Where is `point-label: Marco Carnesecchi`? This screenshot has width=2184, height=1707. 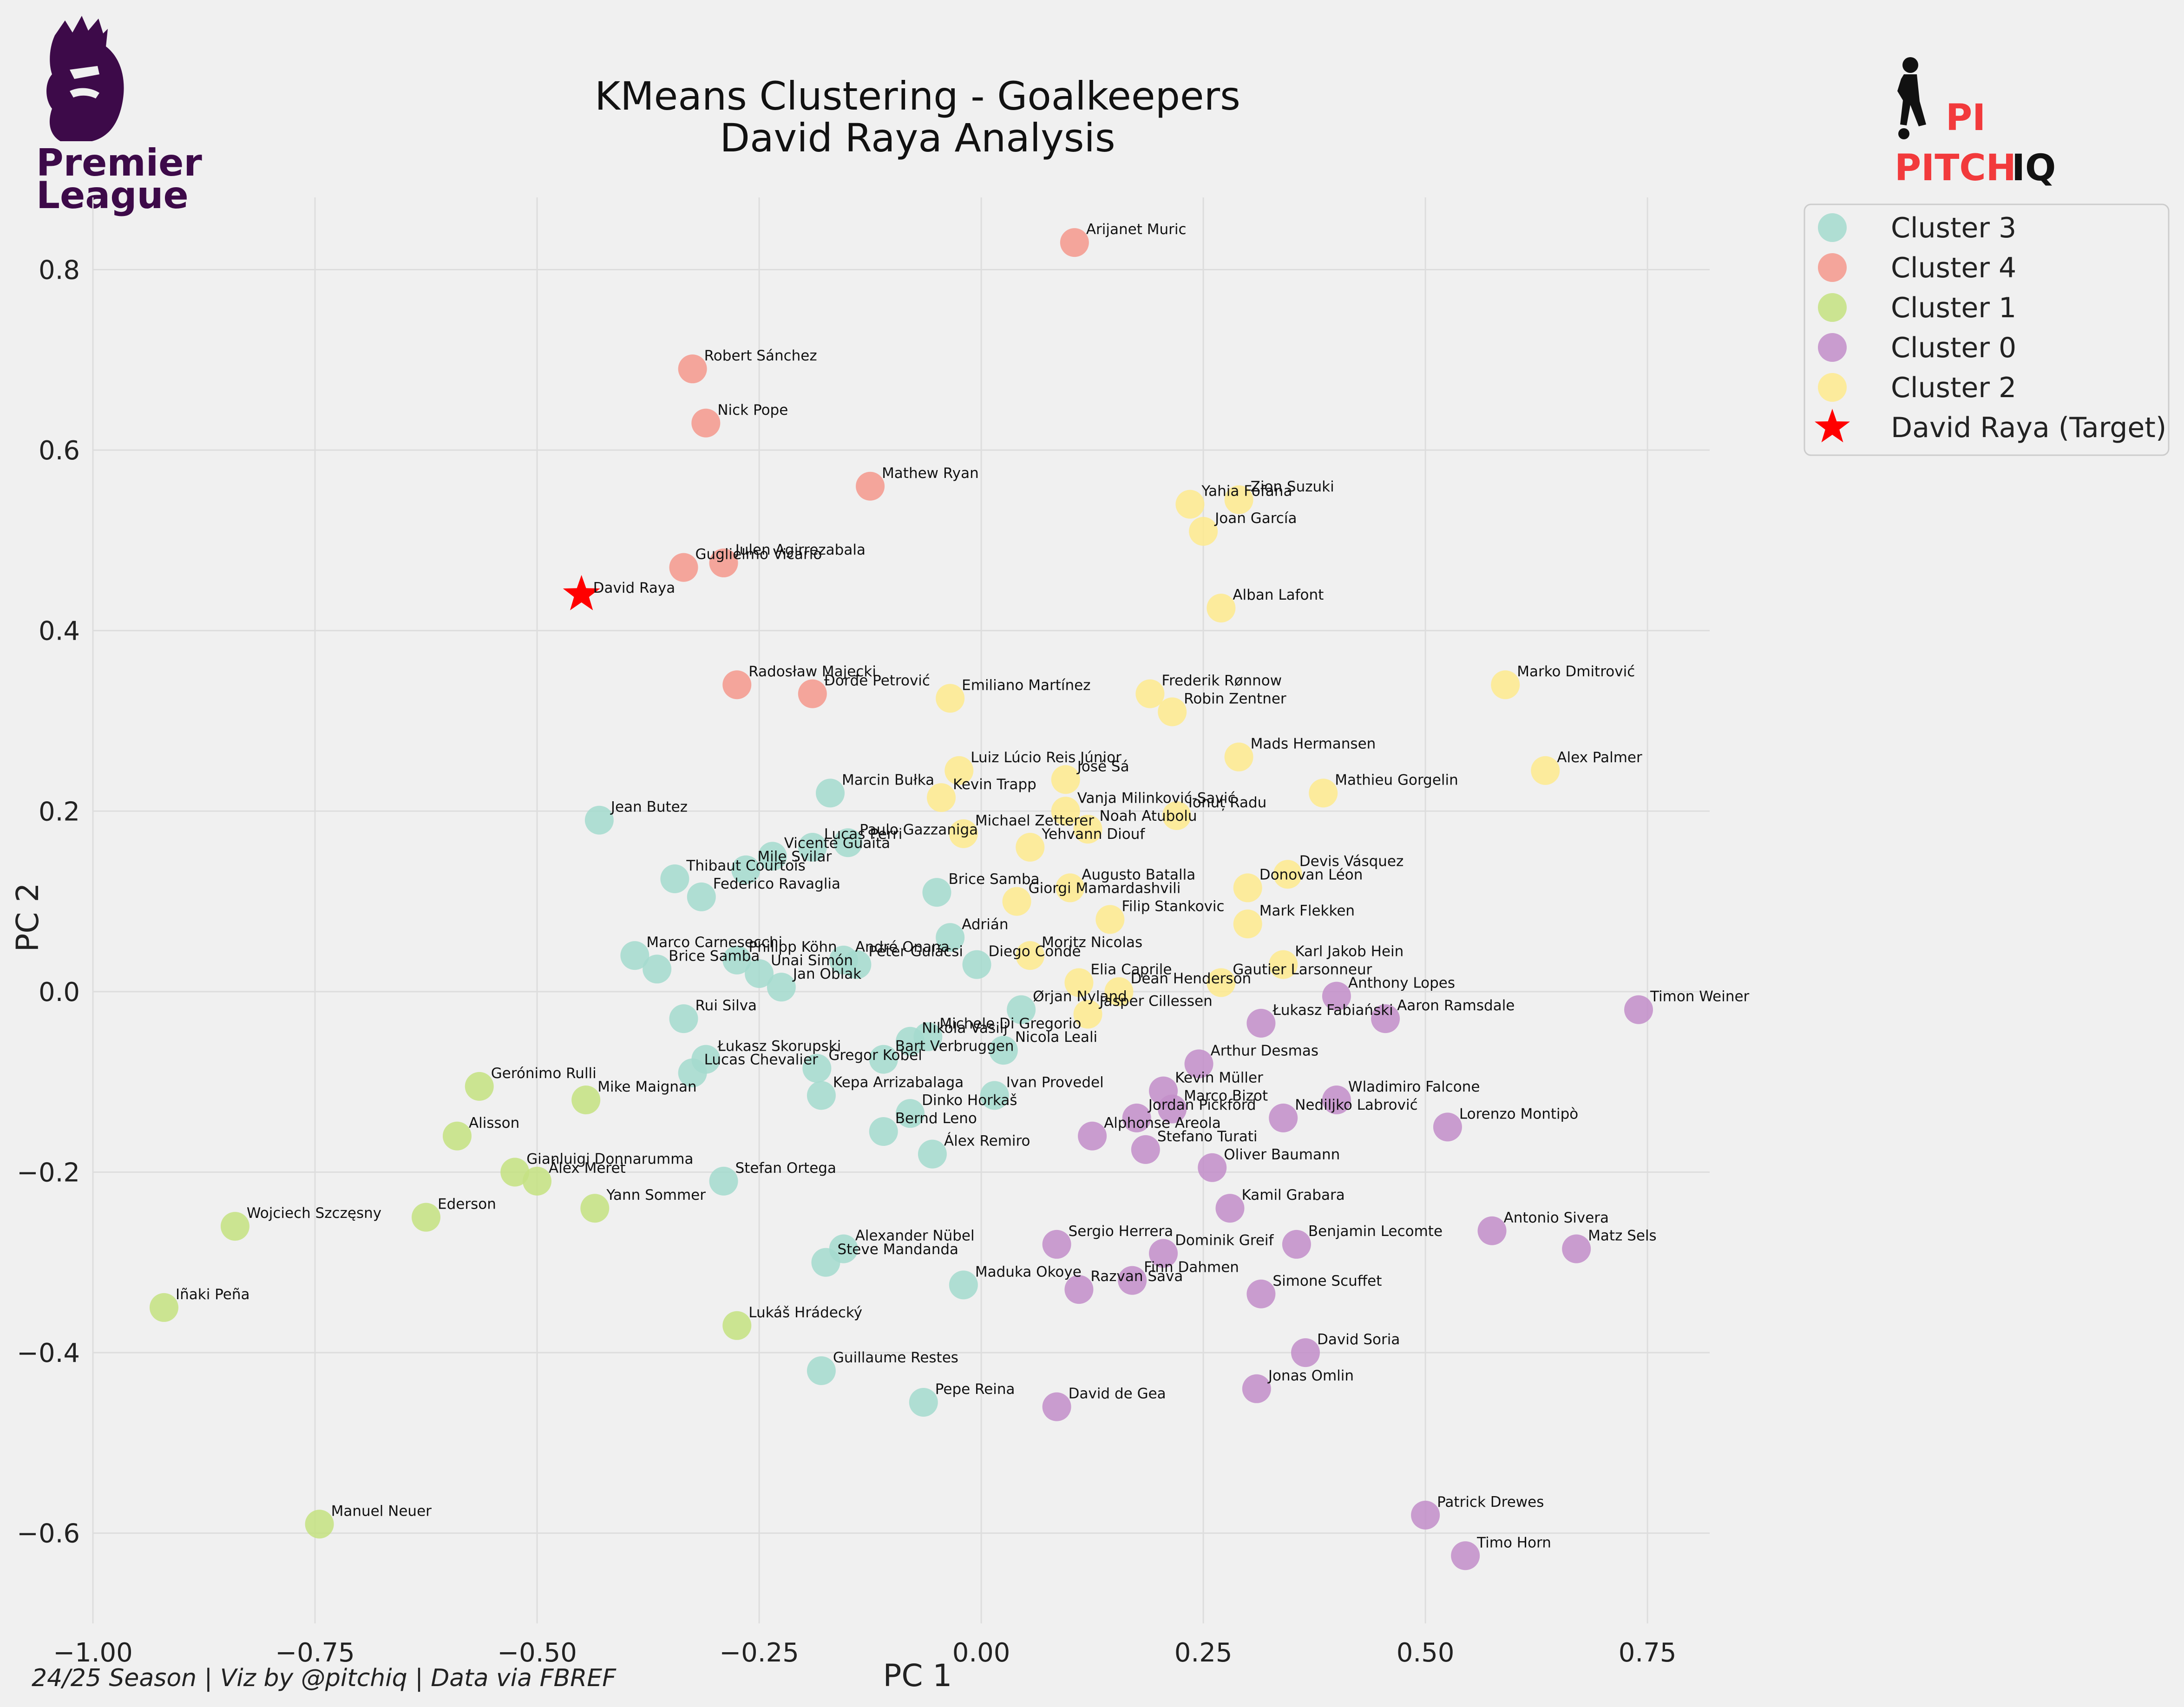
point-label: Marco Carnesecchi is located at coordinates (714, 943).